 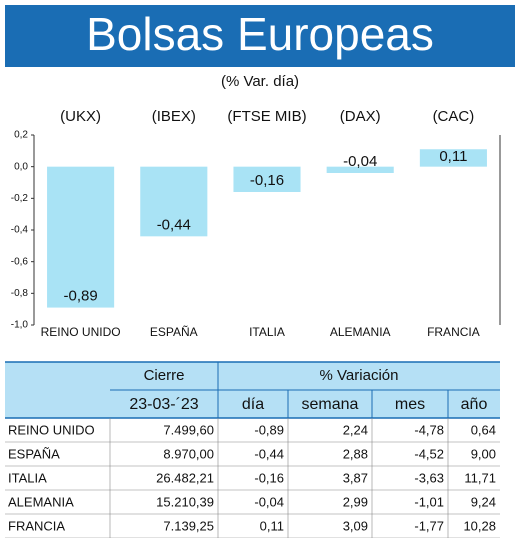 I want to click on table-cell: 9,24, so click(x=483, y=501).